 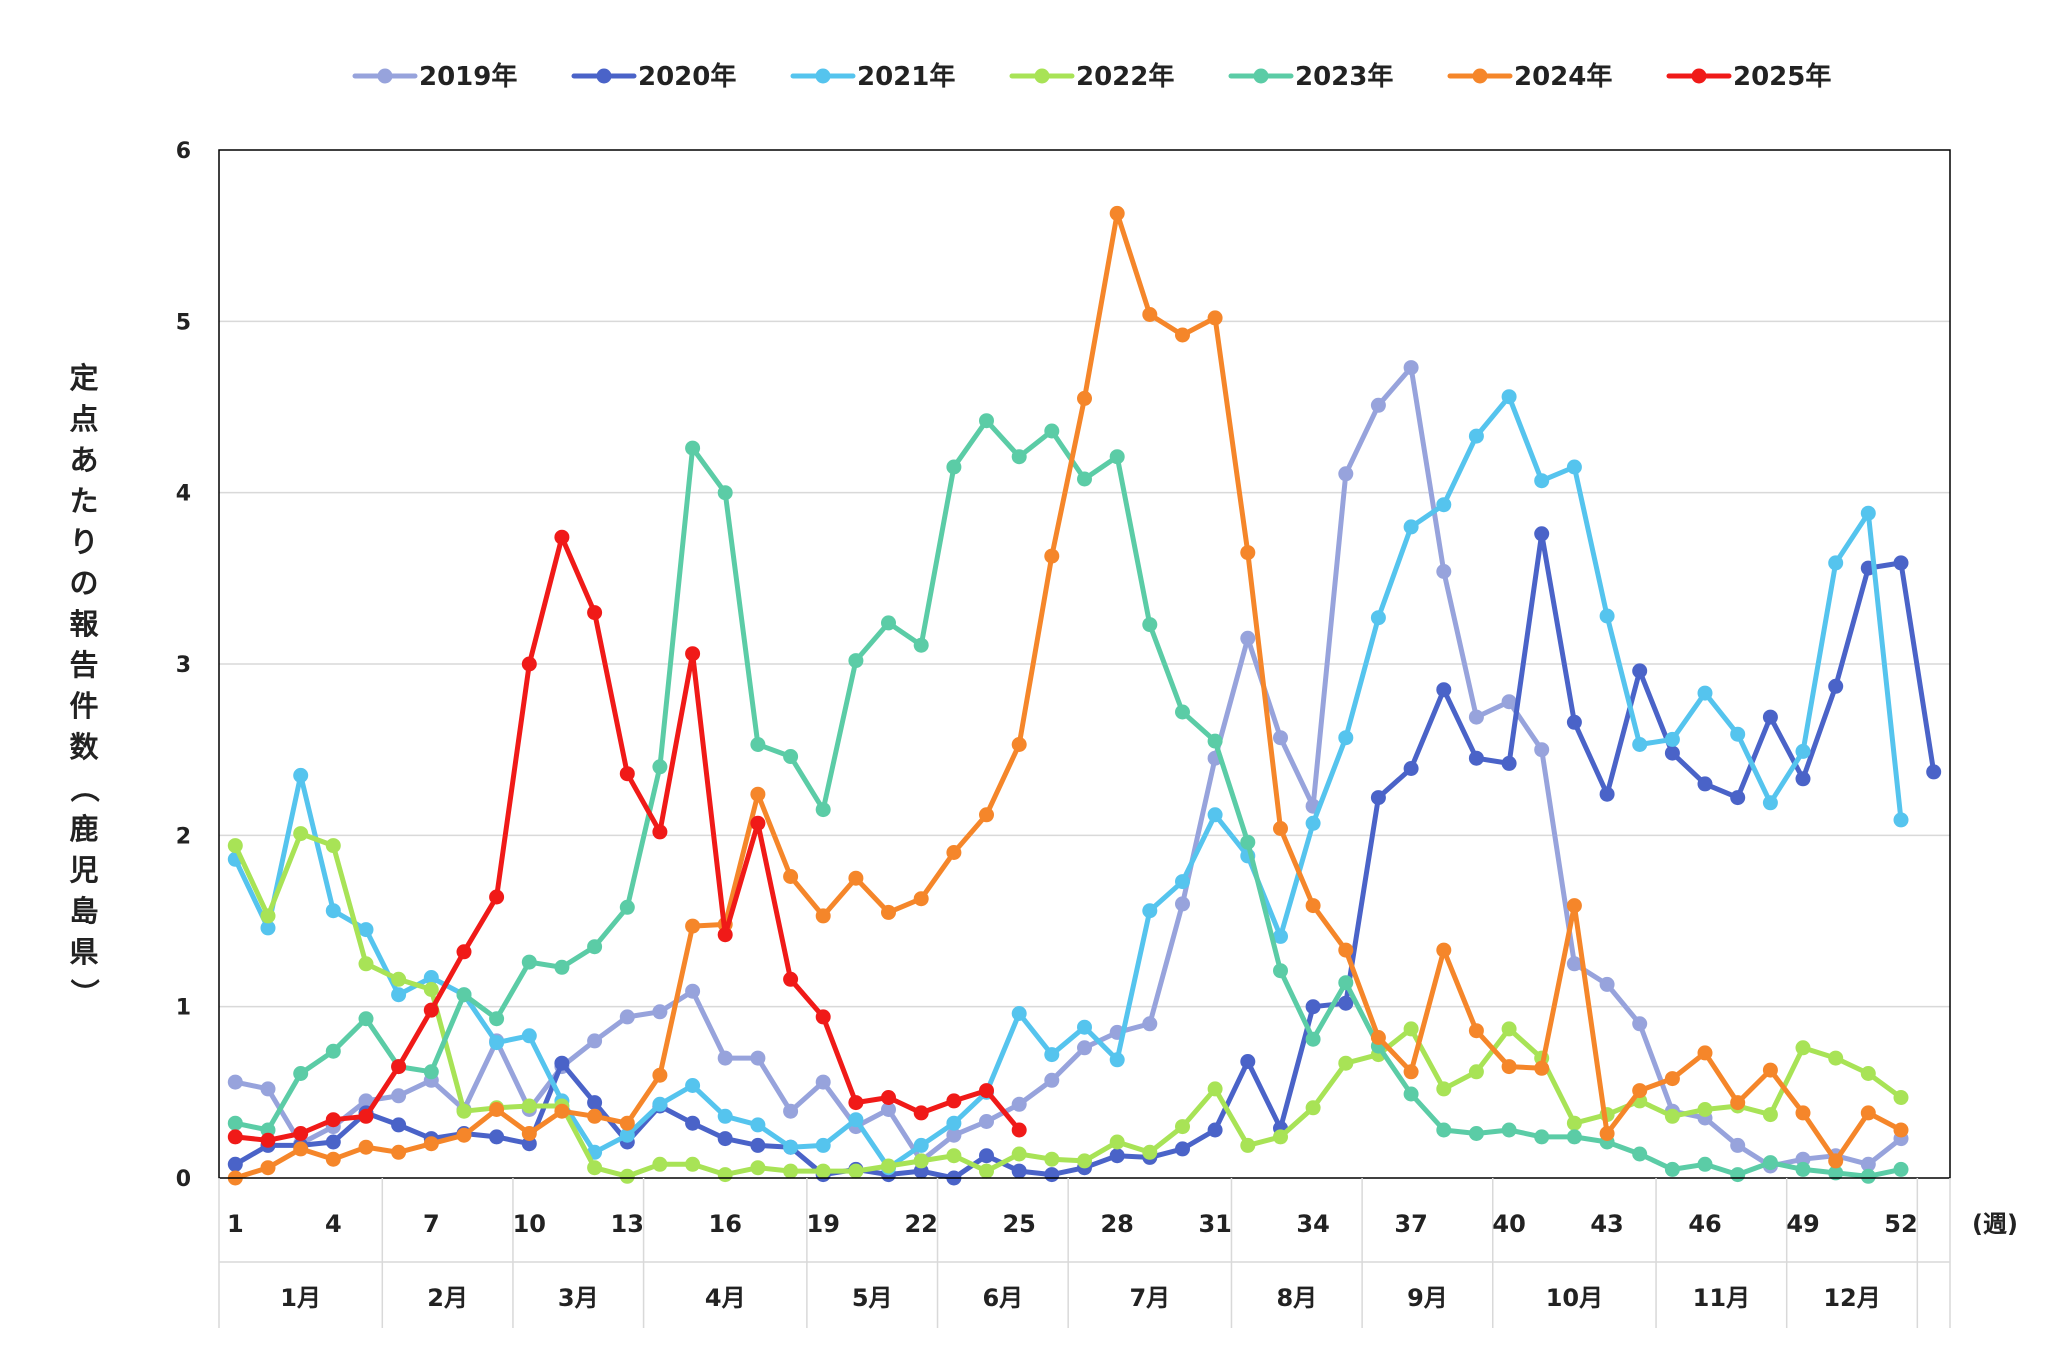 What do you see at coordinates (83, 829) in the screenshot?
I see `y-axis-label-char: 鹿` at bounding box center [83, 829].